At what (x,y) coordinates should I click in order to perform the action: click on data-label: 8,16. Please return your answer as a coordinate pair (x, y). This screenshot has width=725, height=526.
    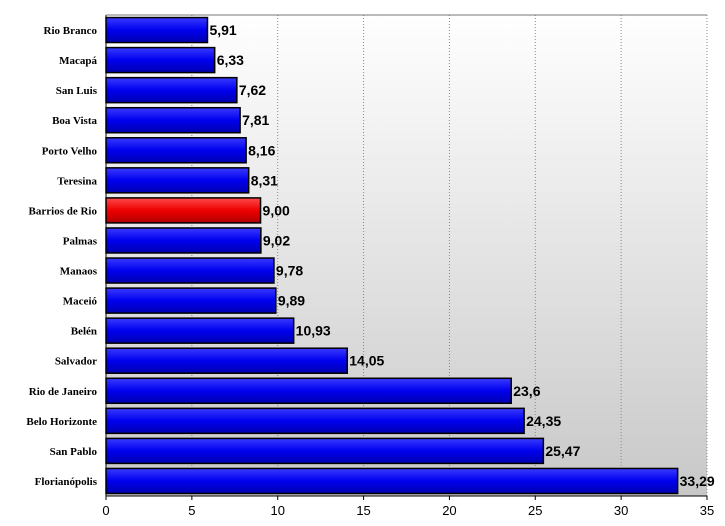
    Looking at the image, I should click on (261, 150).